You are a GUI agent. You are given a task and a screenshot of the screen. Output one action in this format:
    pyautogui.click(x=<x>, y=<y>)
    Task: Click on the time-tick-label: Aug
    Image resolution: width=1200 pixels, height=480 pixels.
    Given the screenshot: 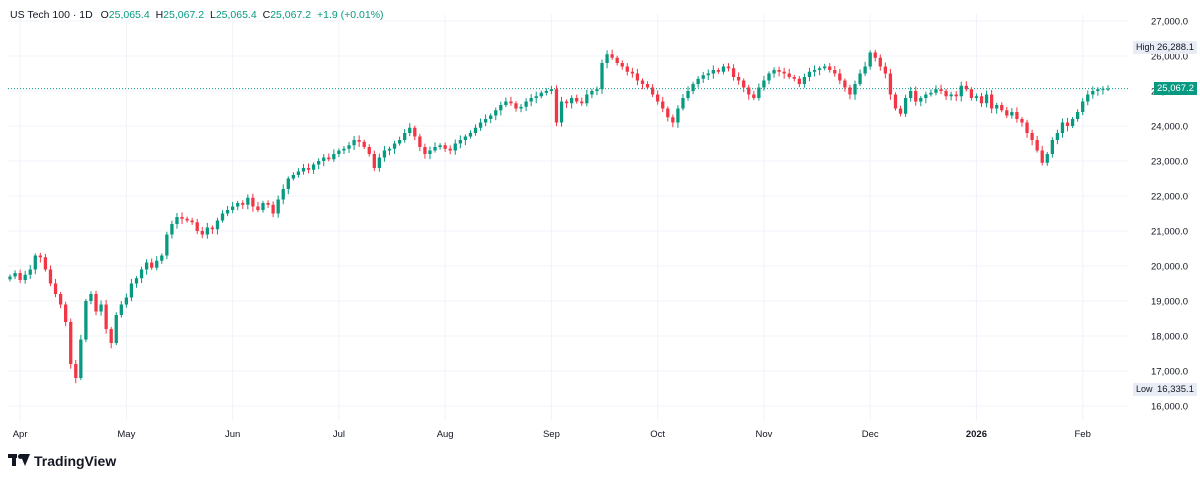 What is the action you would take?
    pyautogui.click(x=445, y=434)
    